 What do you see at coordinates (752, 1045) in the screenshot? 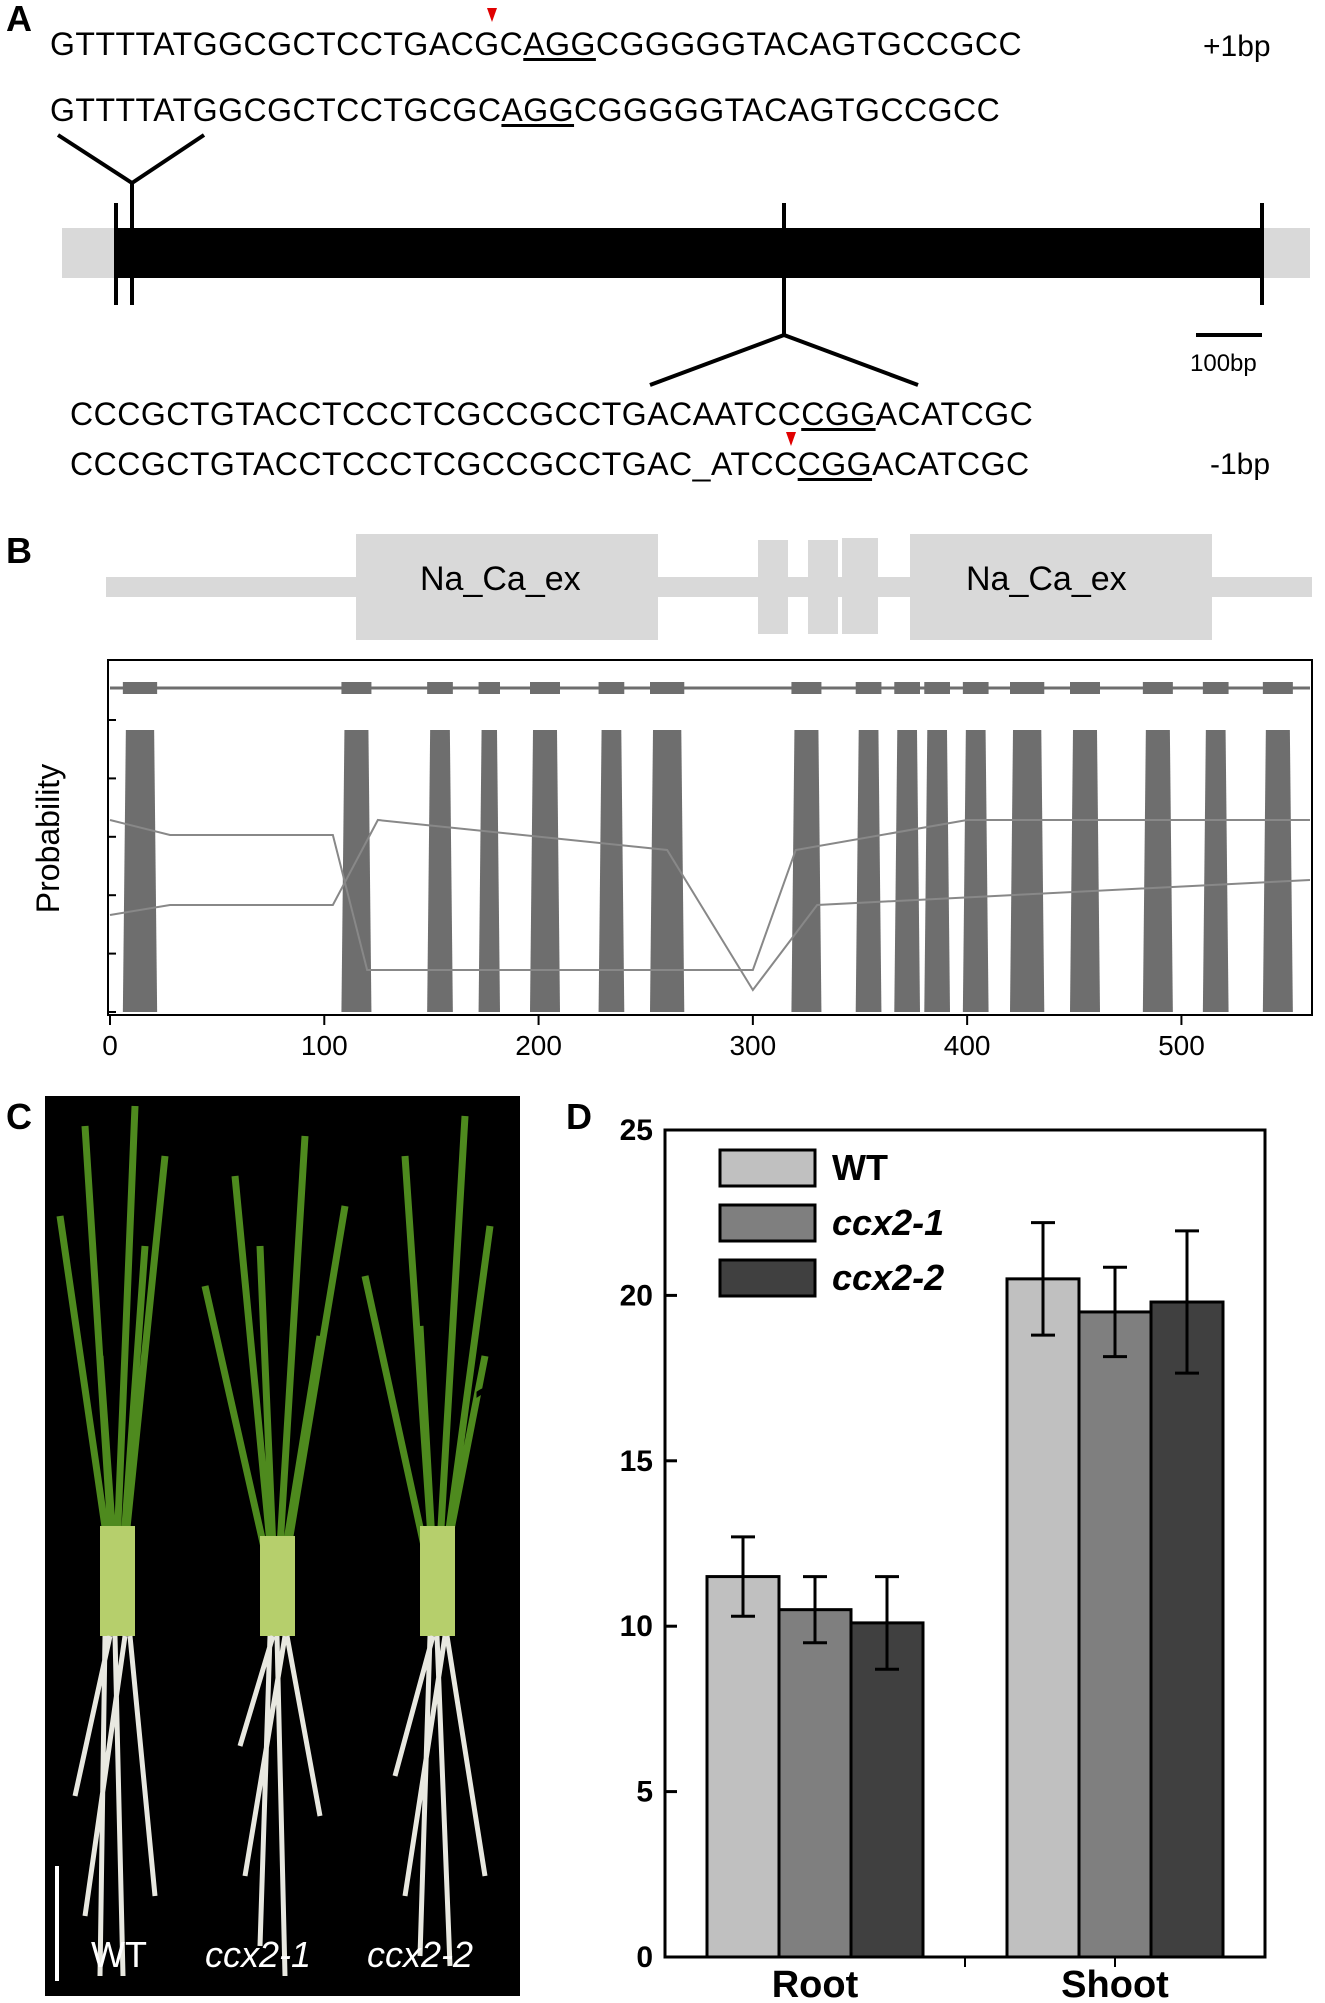
I see `b-x-tick-label: 300` at bounding box center [752, 1045].